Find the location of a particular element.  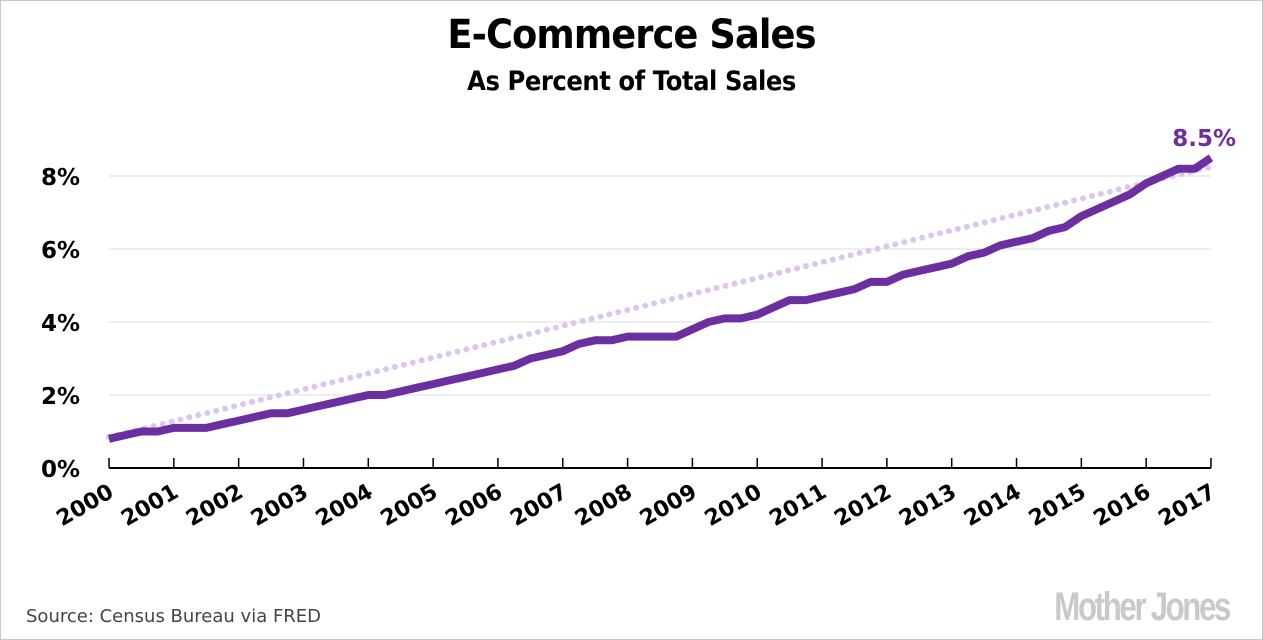

x-tick-label: 2005 is located at coordinates (410, 506).